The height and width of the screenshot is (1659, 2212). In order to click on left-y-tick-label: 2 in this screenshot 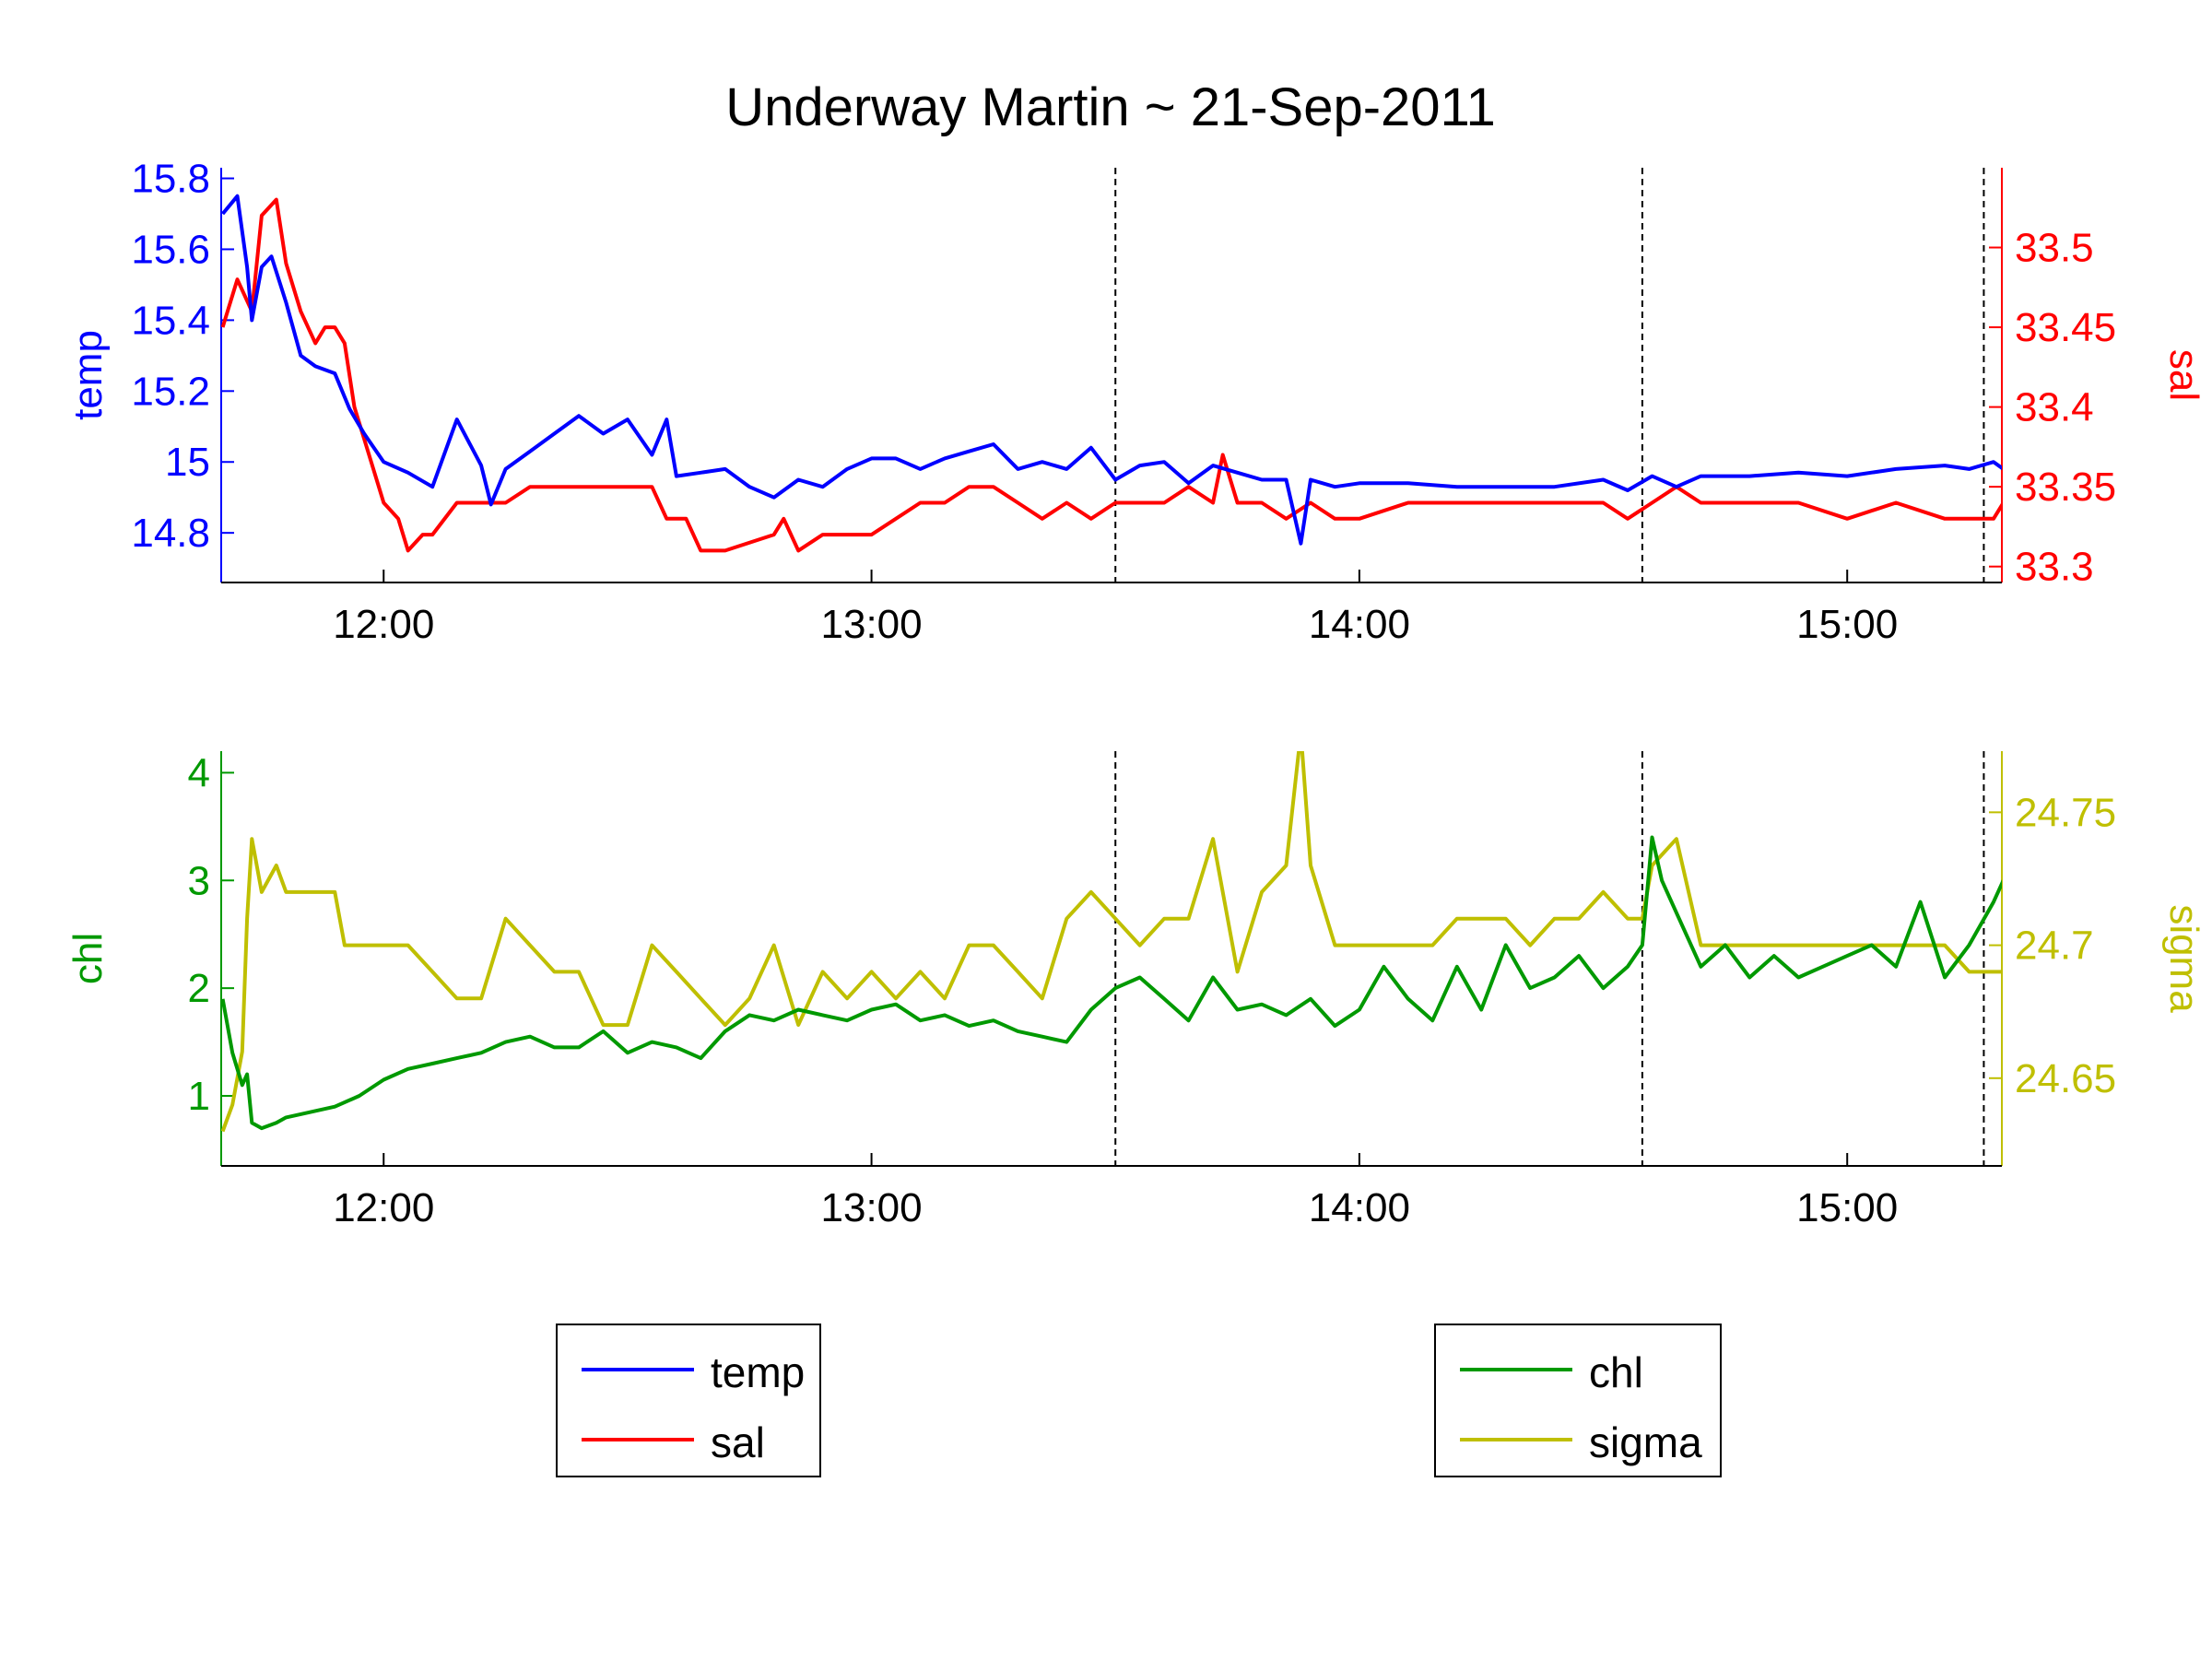, I will do `click(199, 988)`.